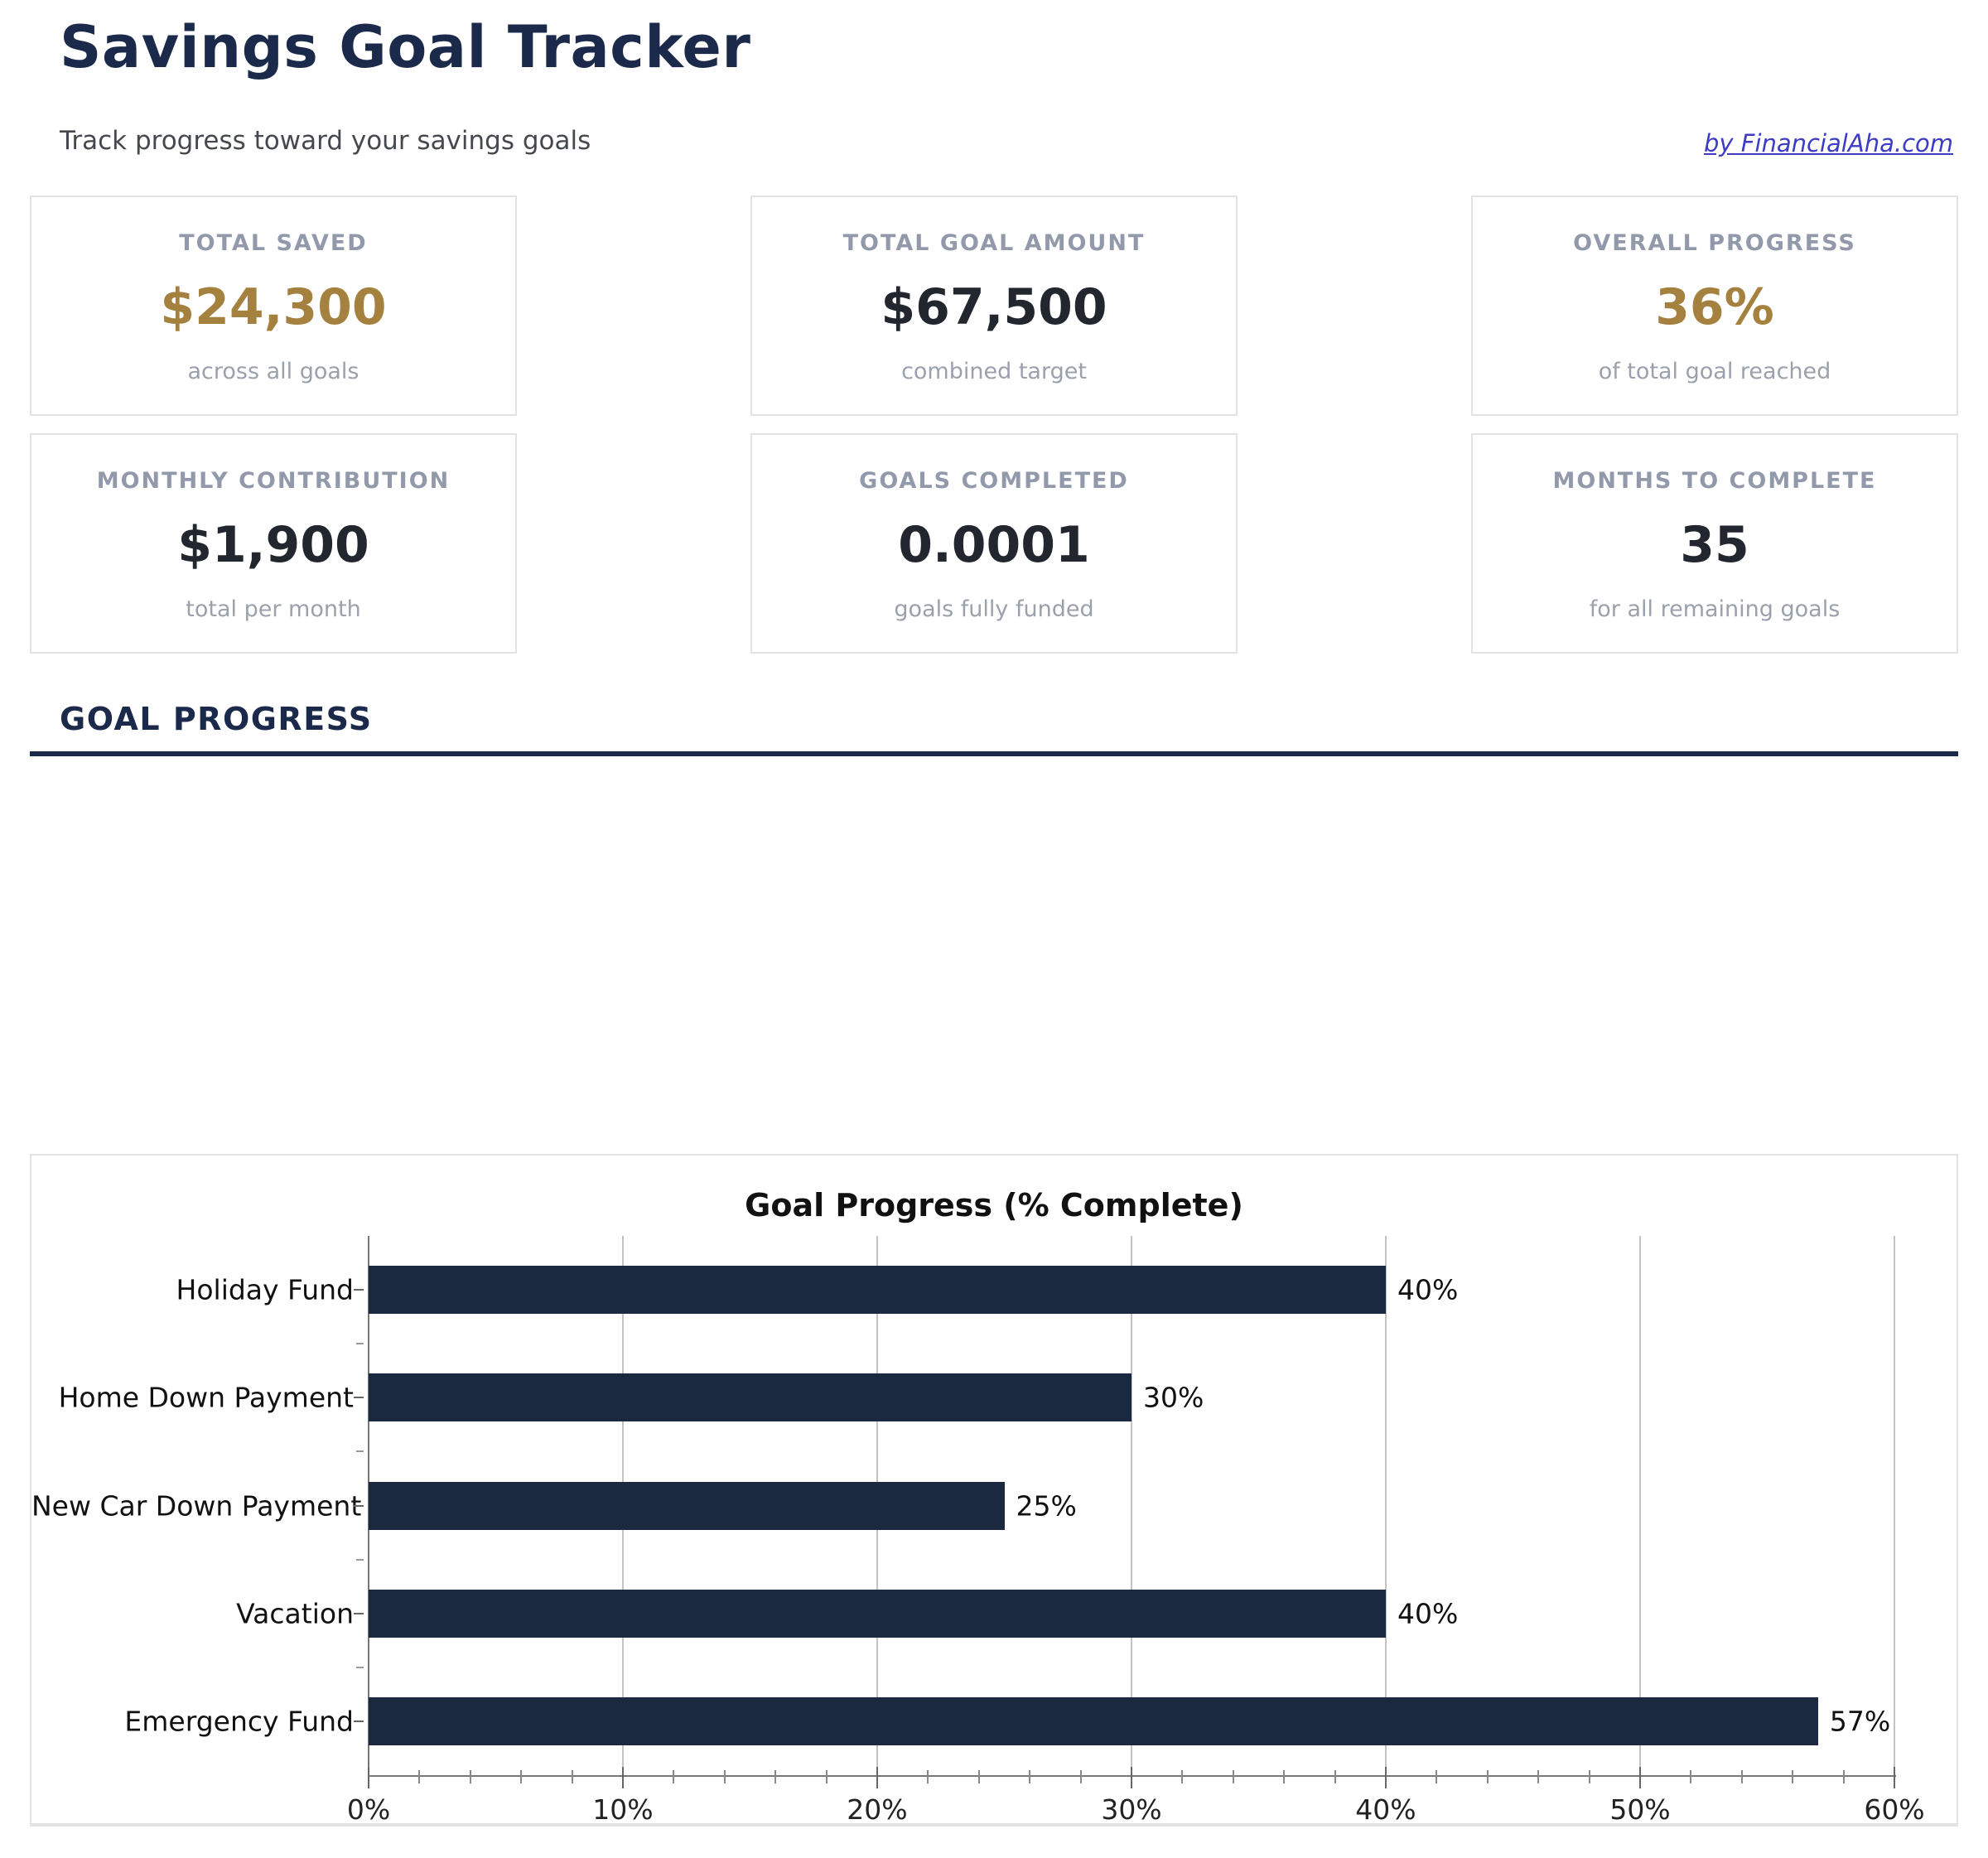 This screenshot has height=1858, width=1988. What do you see at coordinates (265, 1289) in the screenshot?
I see `category-label: Holiday Fund` at bounding box center [265, 1289].